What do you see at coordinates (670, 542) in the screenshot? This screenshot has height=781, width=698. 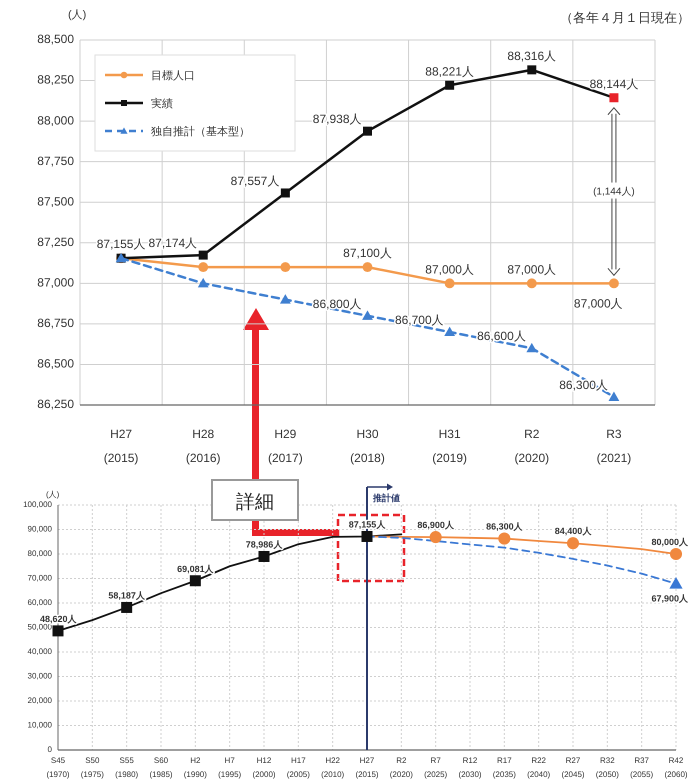 I see `data-label: 80,000人` at bounding box center [670, 542].